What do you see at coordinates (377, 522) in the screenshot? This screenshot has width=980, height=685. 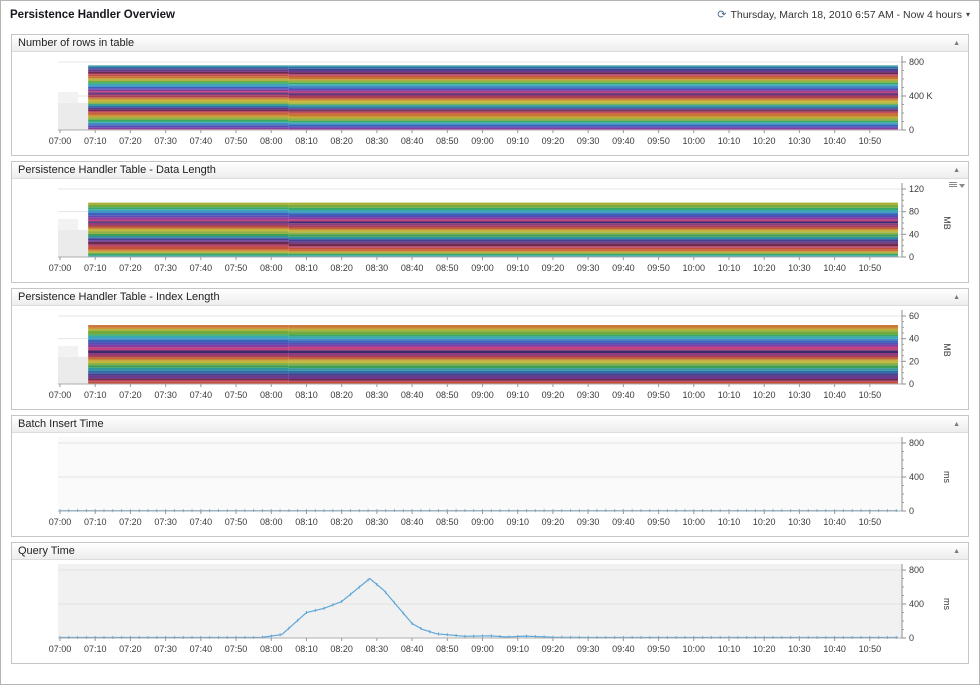 I see `svg-text: 08:30` at bounding box center [377, 522].